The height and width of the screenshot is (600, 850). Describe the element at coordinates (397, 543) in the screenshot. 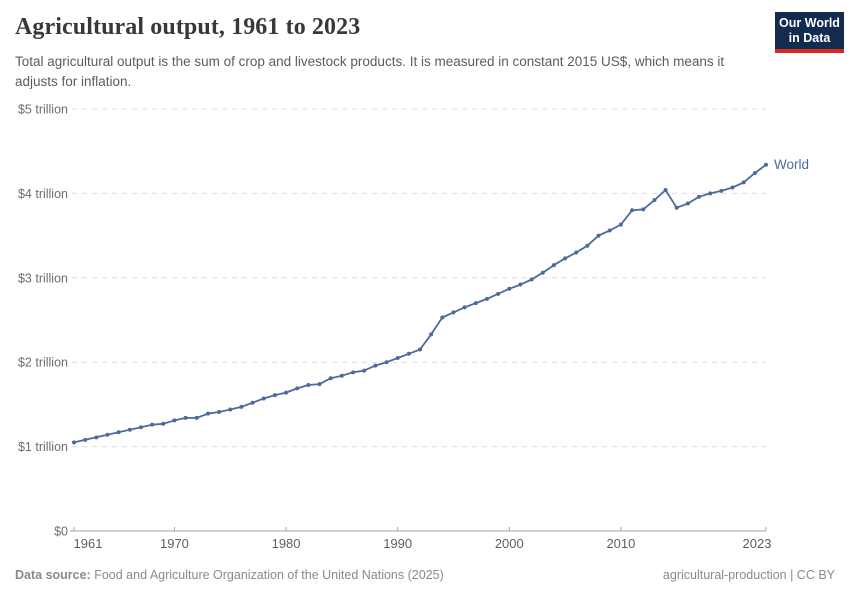

I see `x-axis-tick-label: 1990` at that location.